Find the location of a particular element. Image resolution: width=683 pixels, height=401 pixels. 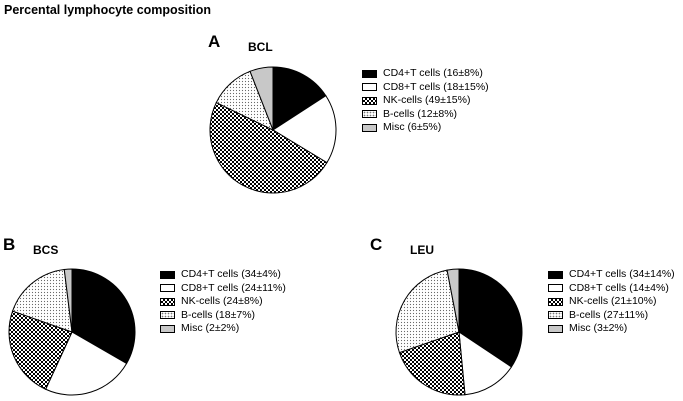

legend-label: NK-cells (21±10%) is located at coordinates (613, 301).